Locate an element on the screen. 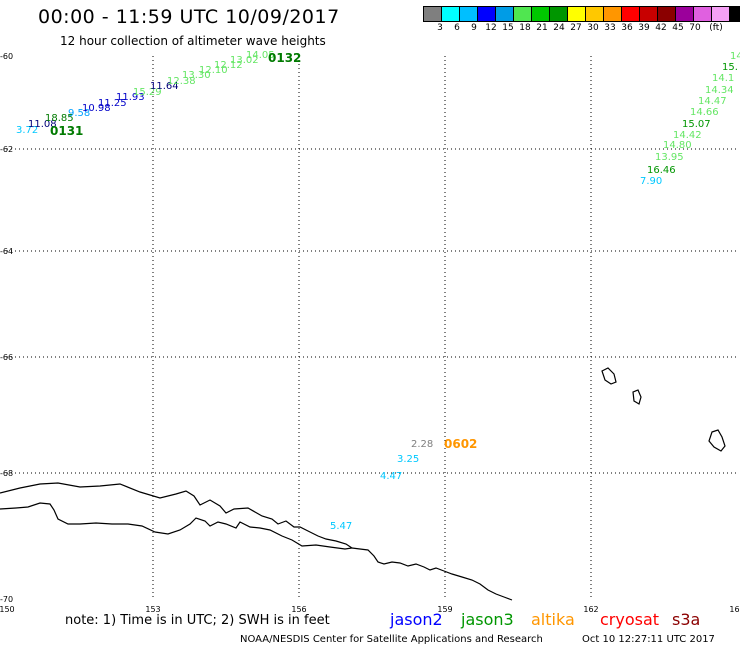 Image resolution: width=740 pixels, height=650 pixels. wave-height-label: 11.08 is located at coordinates (42, 124).